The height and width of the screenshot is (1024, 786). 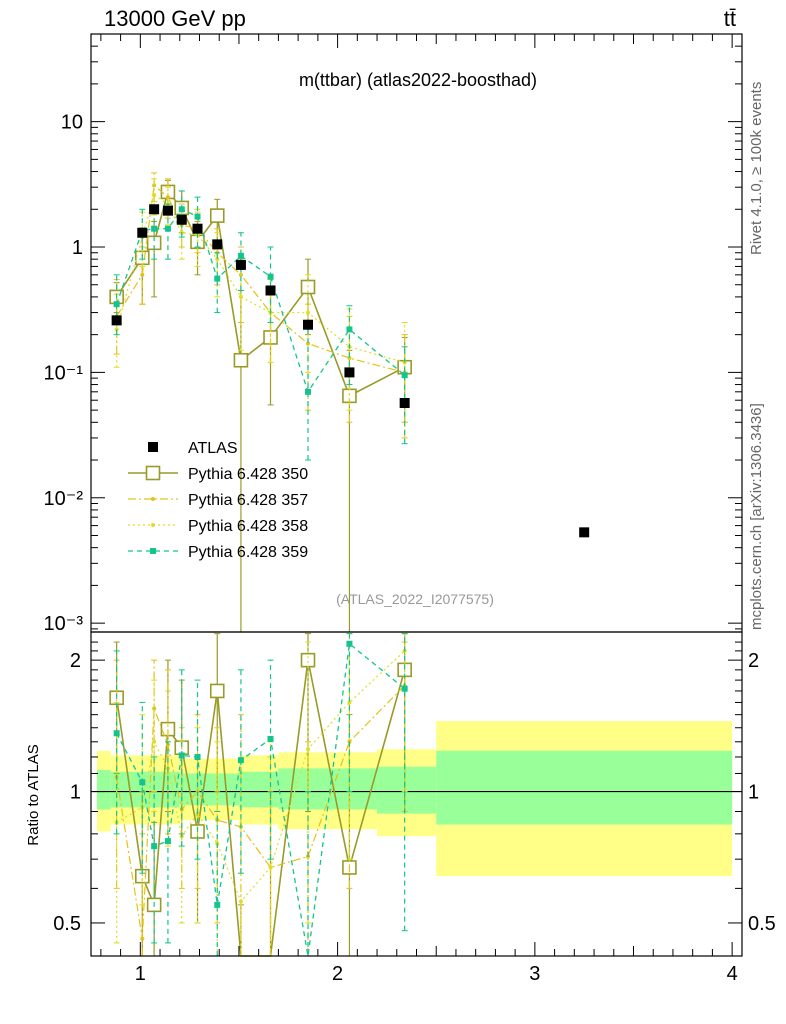 What do you see at coordinates (140, 974) in the screenshot?
I see `x-tick-label: 1` at bounding box center [140, 974].